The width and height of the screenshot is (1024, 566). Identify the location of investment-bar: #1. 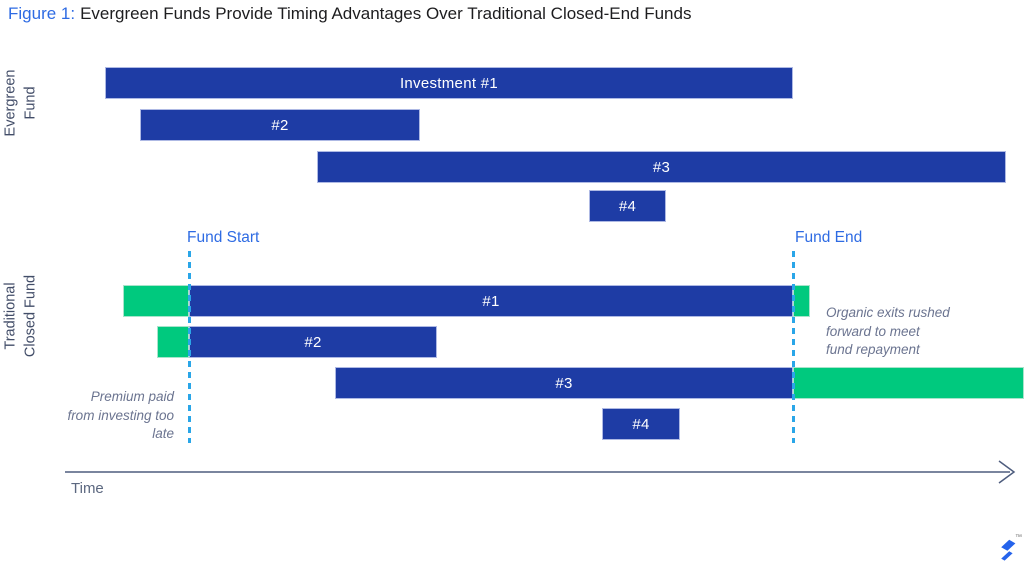
(491, 301).